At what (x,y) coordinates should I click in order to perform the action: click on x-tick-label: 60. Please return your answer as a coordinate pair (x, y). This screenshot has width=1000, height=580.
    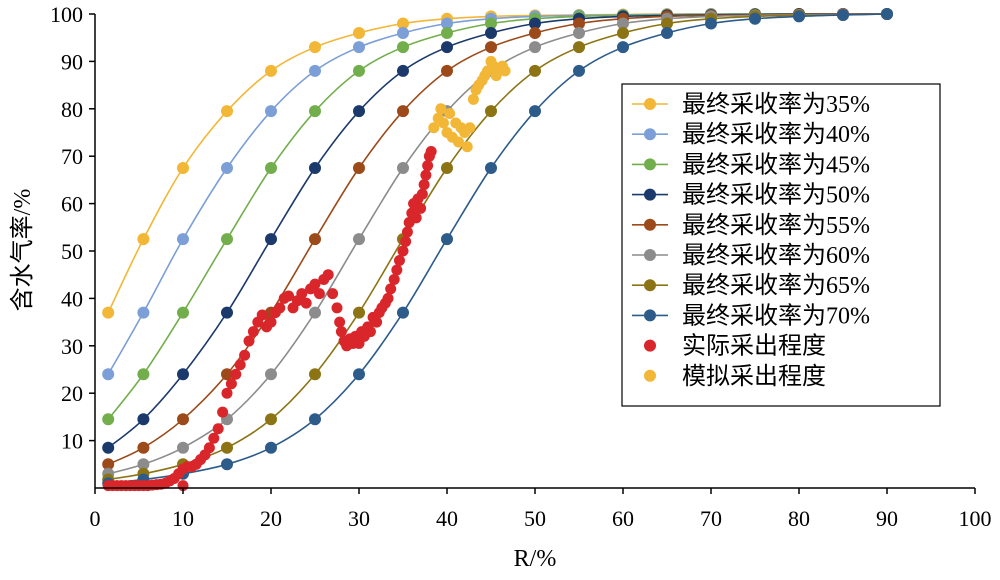
    Looking at the image, I should click on (623, 518).